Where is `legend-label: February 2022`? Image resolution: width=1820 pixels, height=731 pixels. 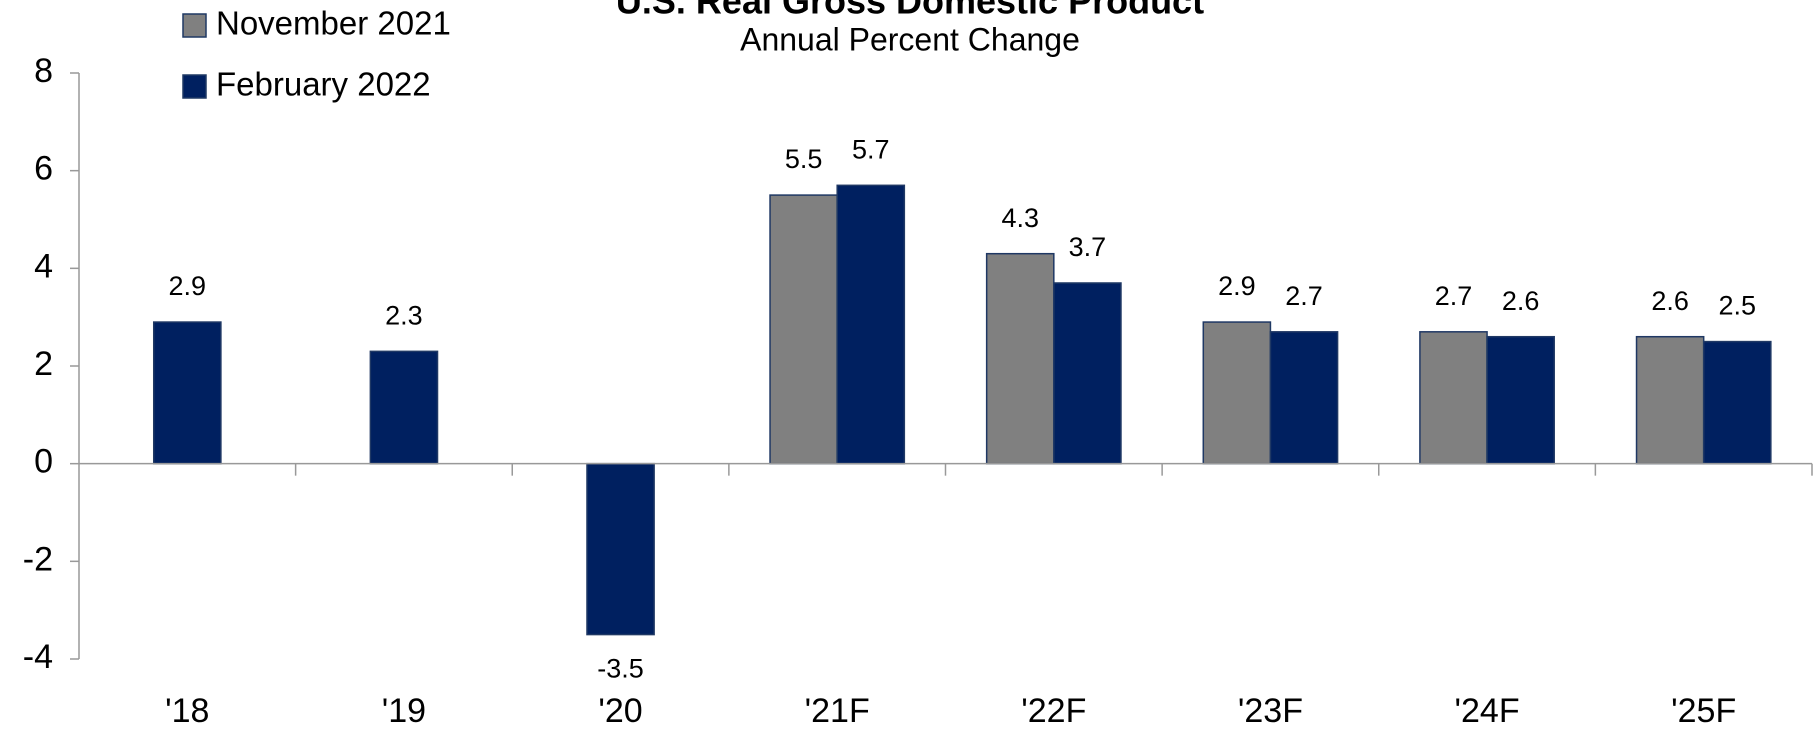 legend-label: February 2022 is located at coordinates (323, 84).